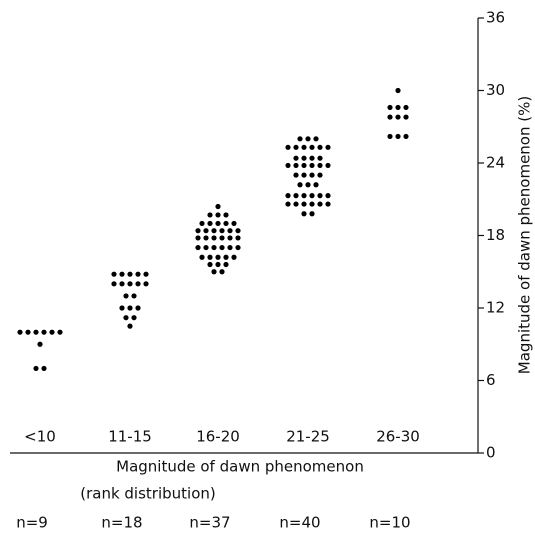 Image resolution: width=535 pixels, height=537 pixels. I want to click on y-tick-label: 30, so click(495, 90).